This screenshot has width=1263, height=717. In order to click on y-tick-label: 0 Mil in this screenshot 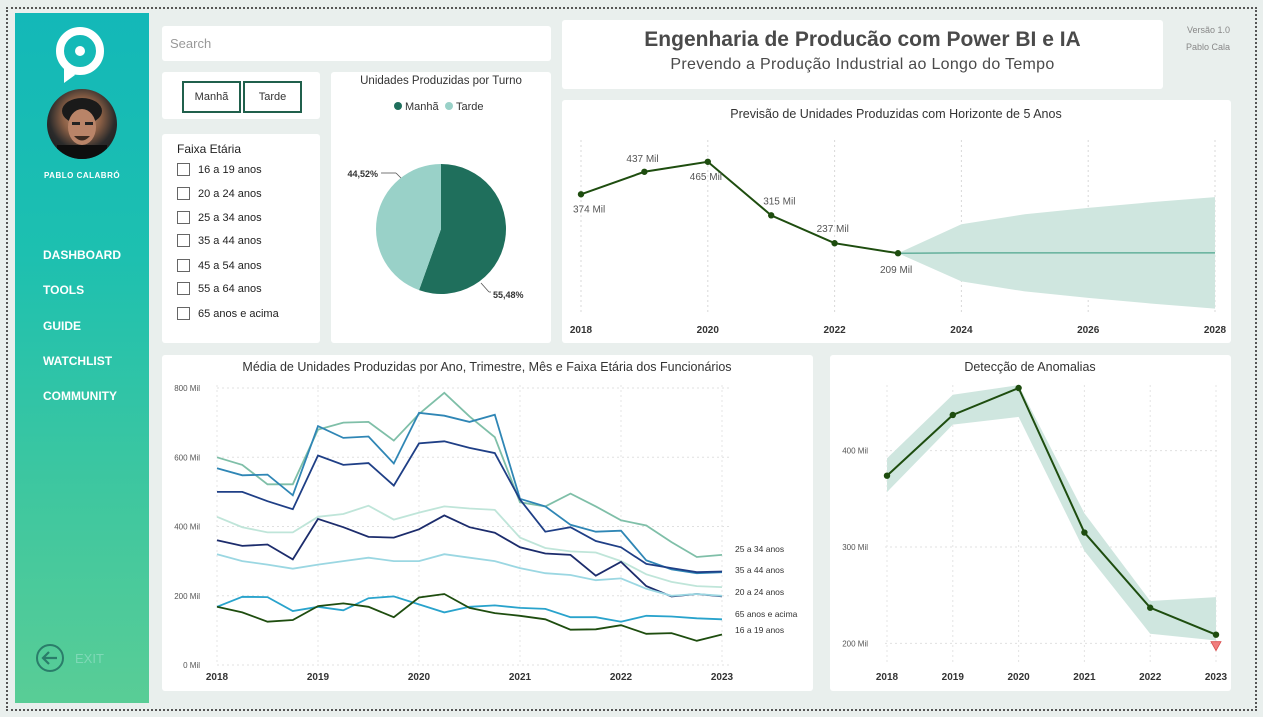, I will do `click(191, 665)`.